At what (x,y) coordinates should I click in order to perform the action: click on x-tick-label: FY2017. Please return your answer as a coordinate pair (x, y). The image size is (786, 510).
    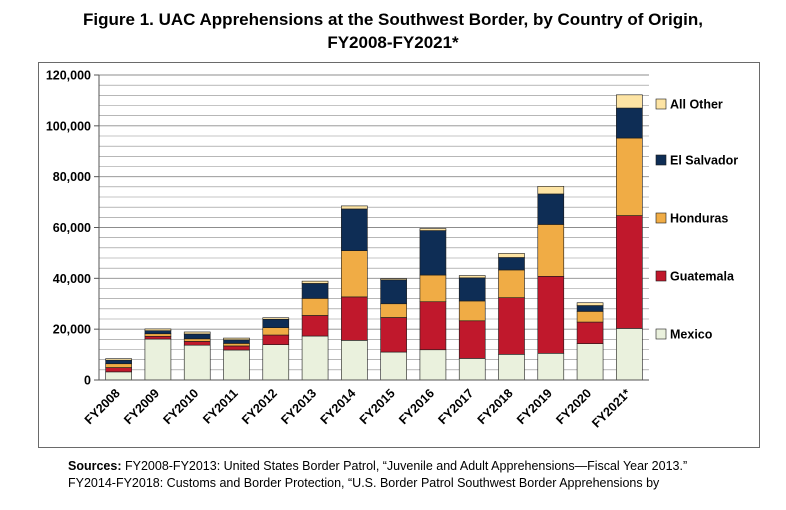
    Looking at the image, I should click on (455, 406).